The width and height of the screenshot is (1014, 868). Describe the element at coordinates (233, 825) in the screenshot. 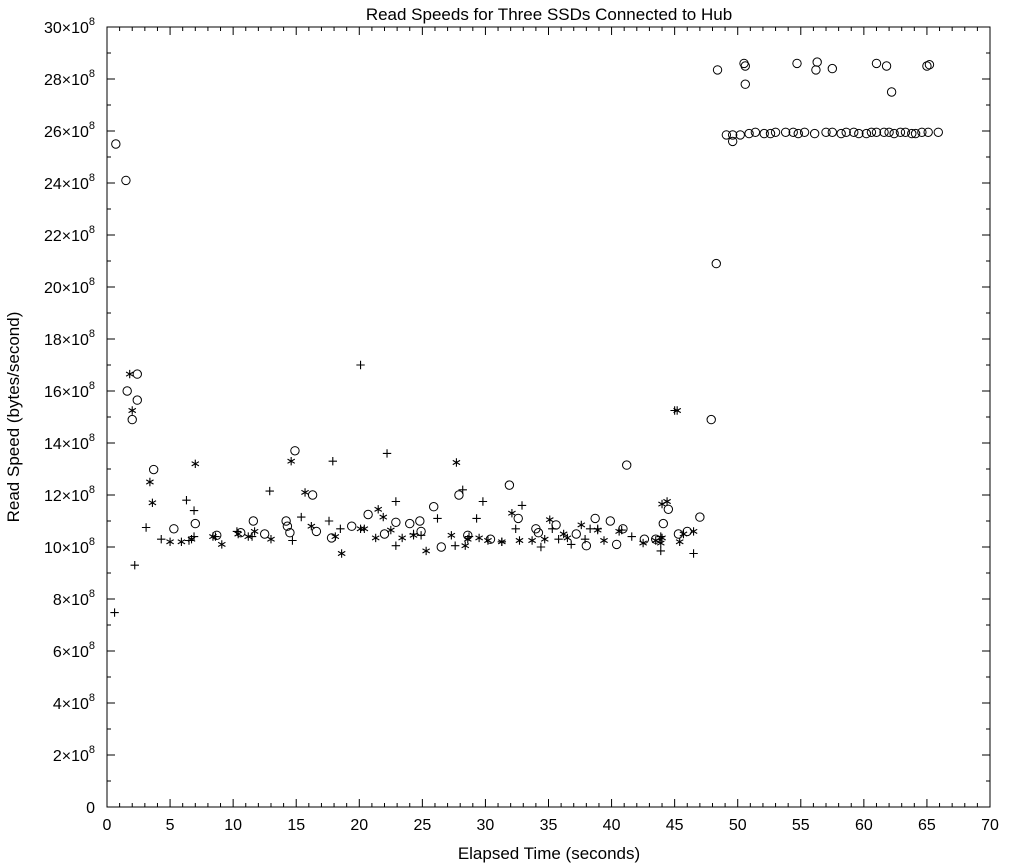

I see `x-tick-label: 10` at that location.